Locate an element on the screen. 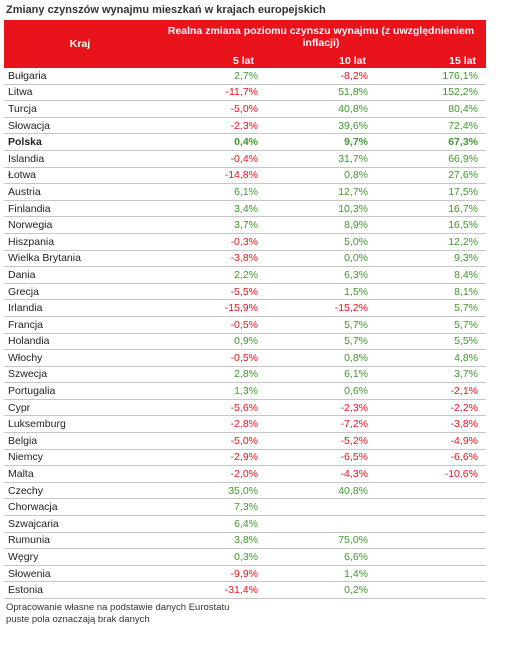  country-cell: Szwecja is located at coordinates (80, 375).